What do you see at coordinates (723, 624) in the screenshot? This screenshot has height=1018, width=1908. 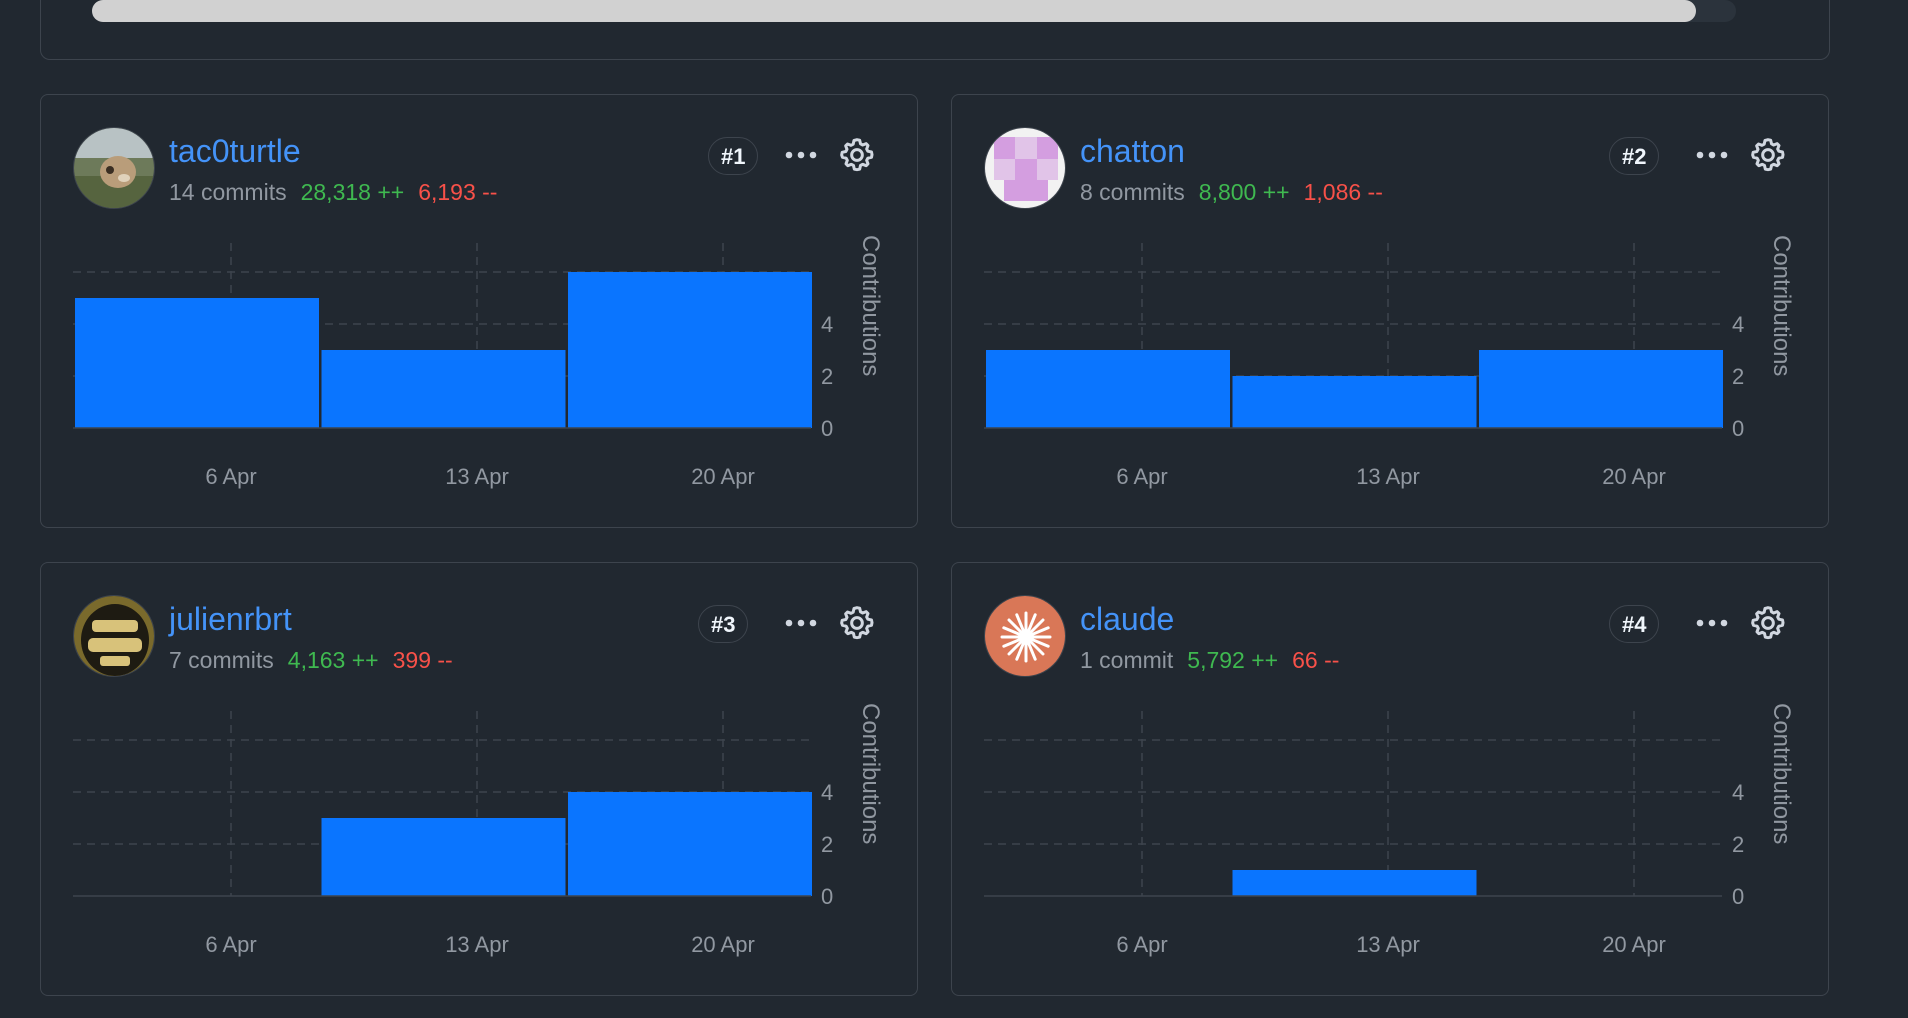 I see `rank-badge: #3` at bounding box center [723, 624].